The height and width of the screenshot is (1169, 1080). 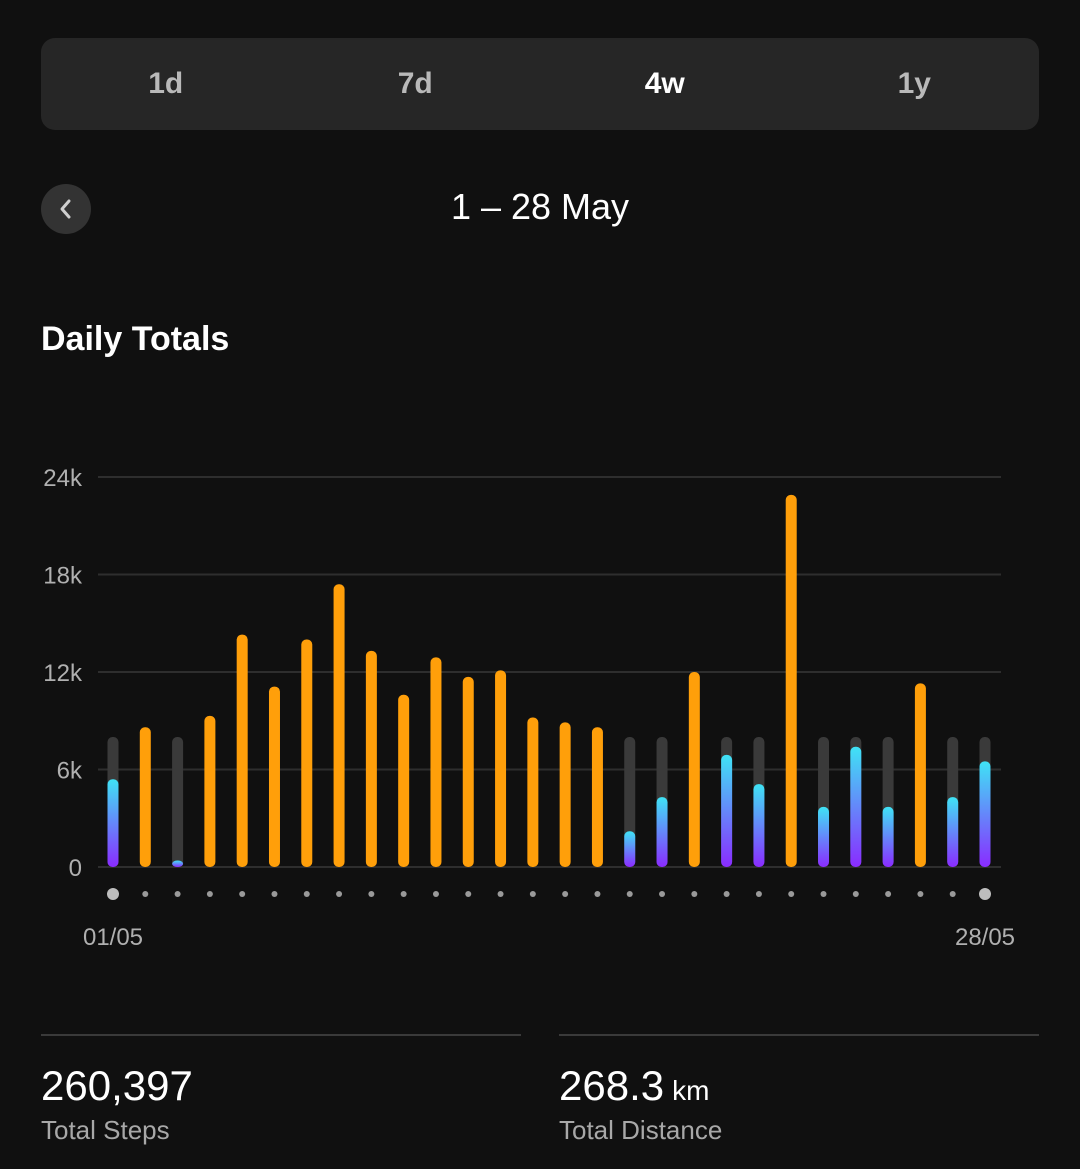 What do you see at coordinates (664, 83) in the screenshot?
I see `tab-4w: 4w` at bounding box center [664, 83].